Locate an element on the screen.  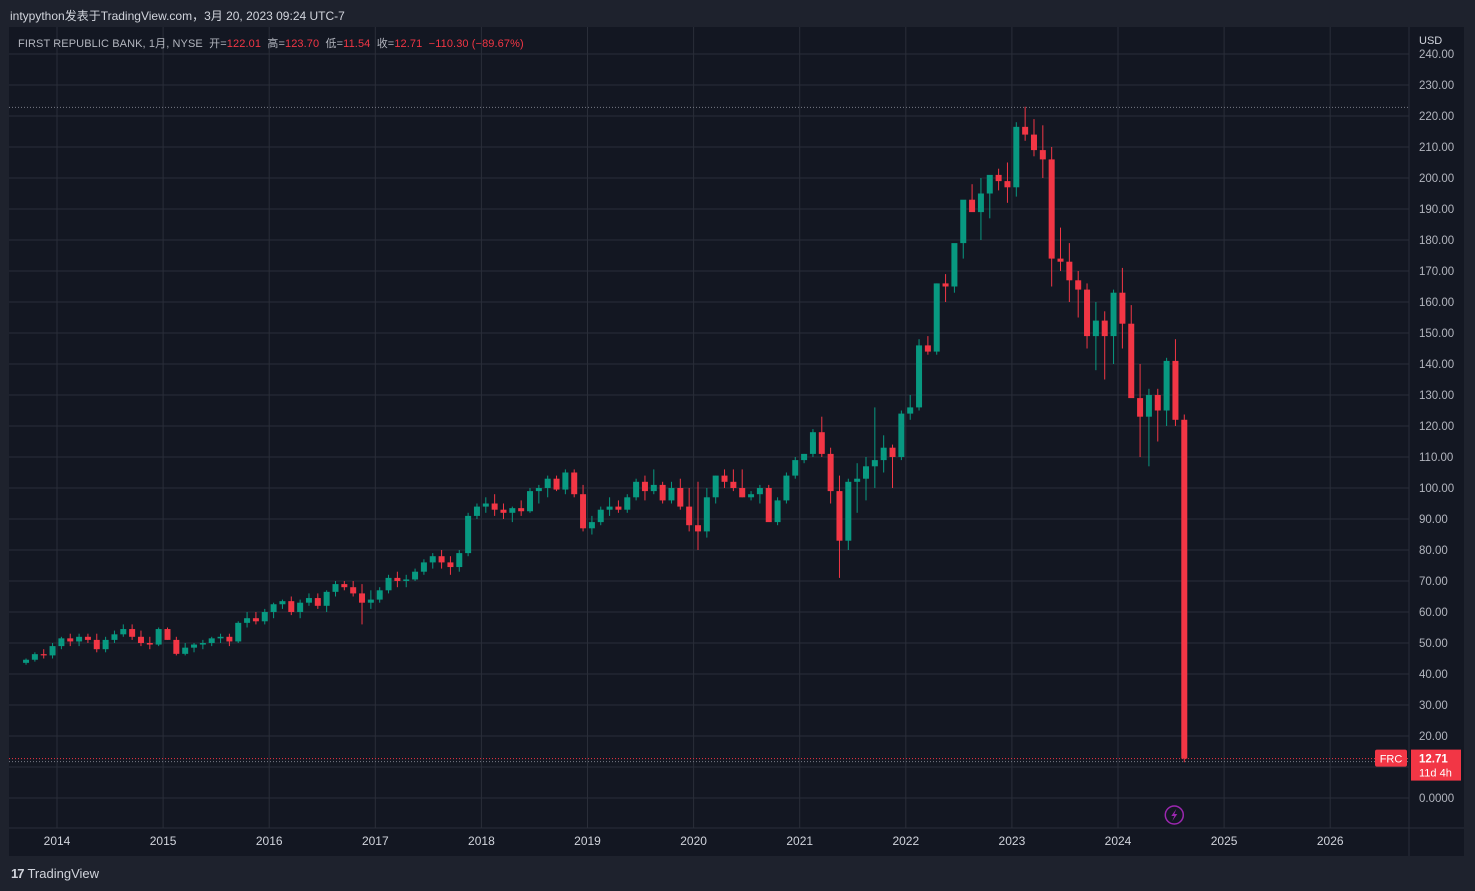
event-marker-icon is located at coordinates (1174, 815).